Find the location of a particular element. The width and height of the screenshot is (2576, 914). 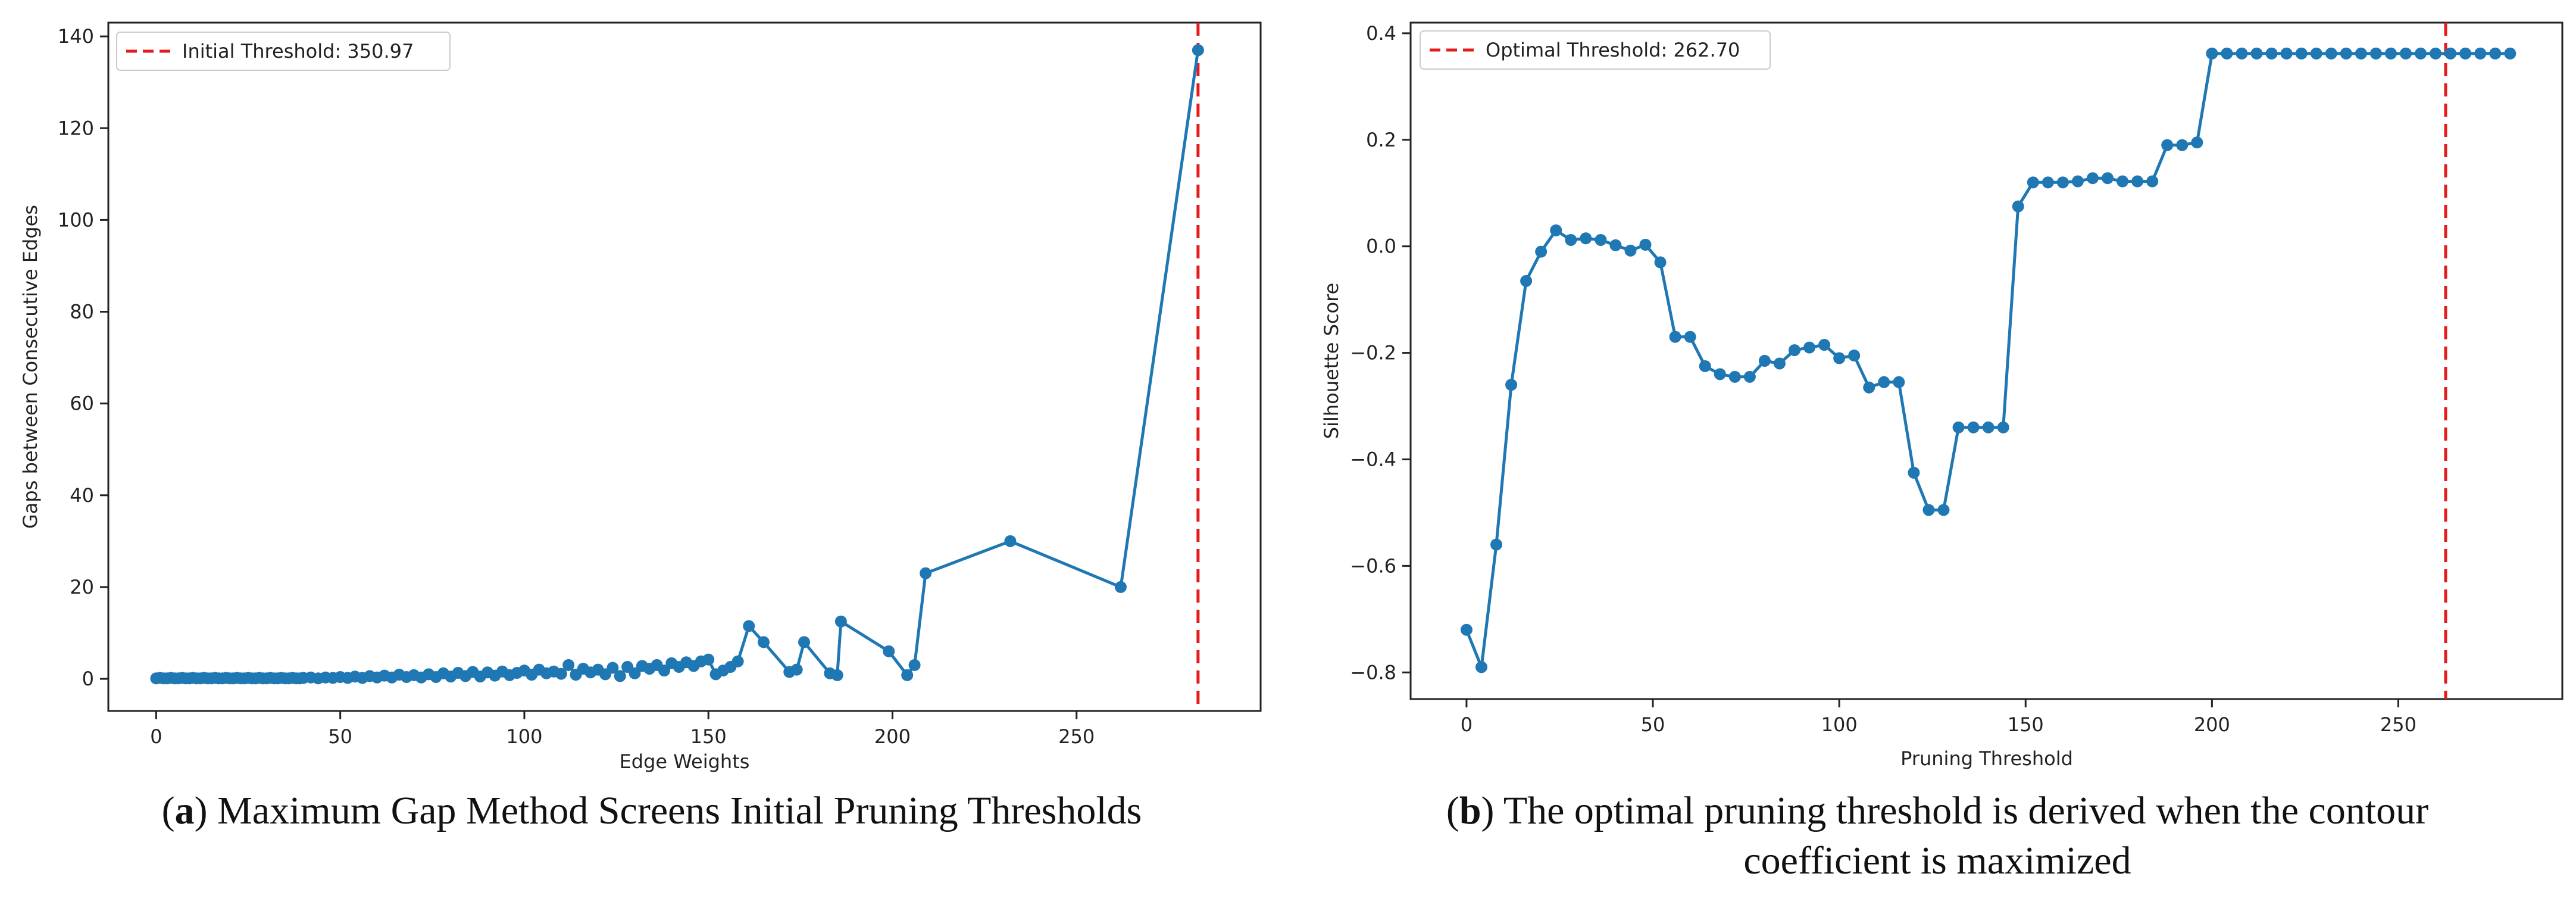

panel-b-ytick-label: 0.2 is located at coordinates (1381, 140).